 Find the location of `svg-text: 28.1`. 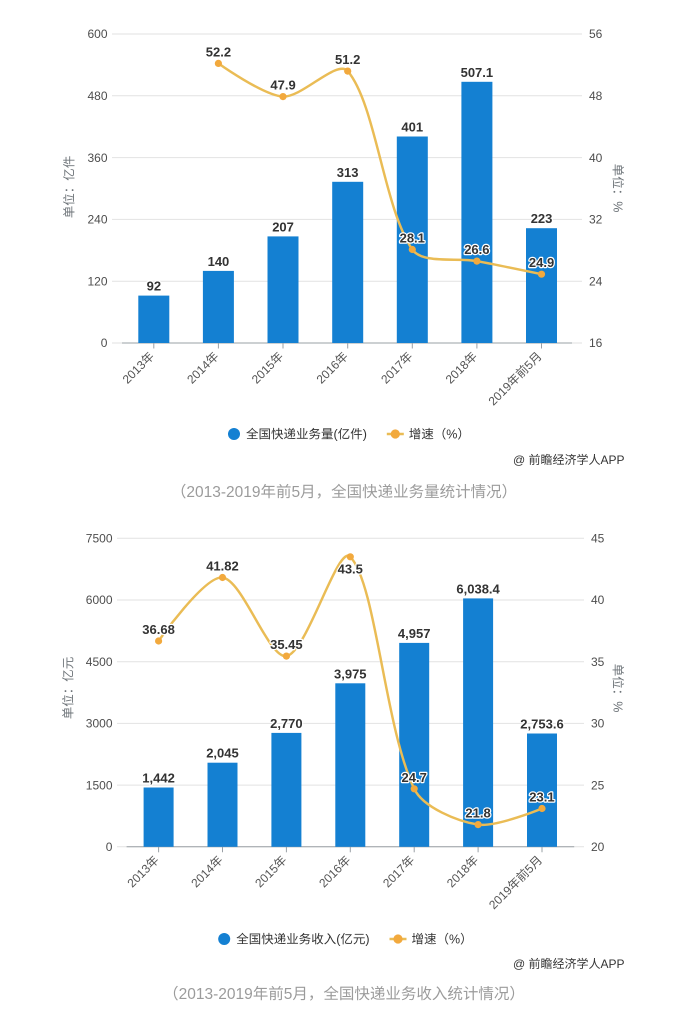

svg-text: 28.1 is located at coordinates (412, 238).